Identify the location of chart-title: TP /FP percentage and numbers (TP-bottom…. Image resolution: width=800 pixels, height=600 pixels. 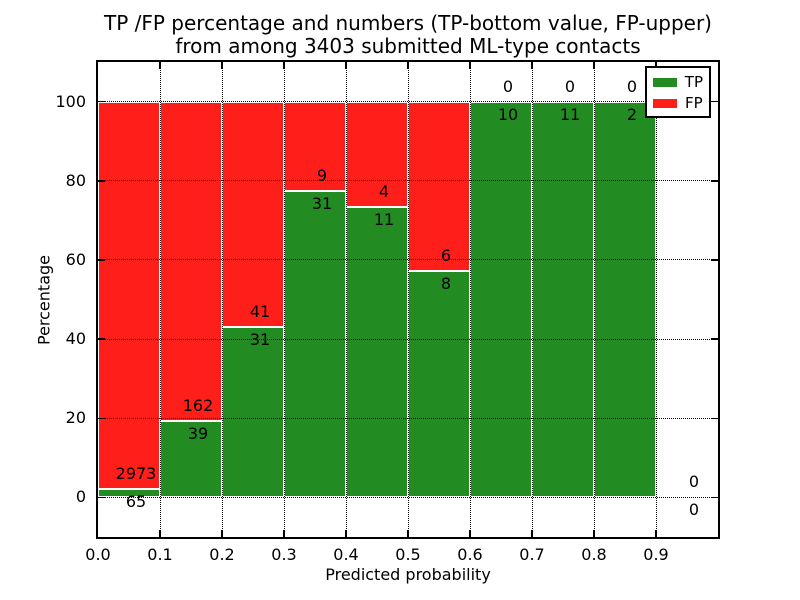
(408, 35).